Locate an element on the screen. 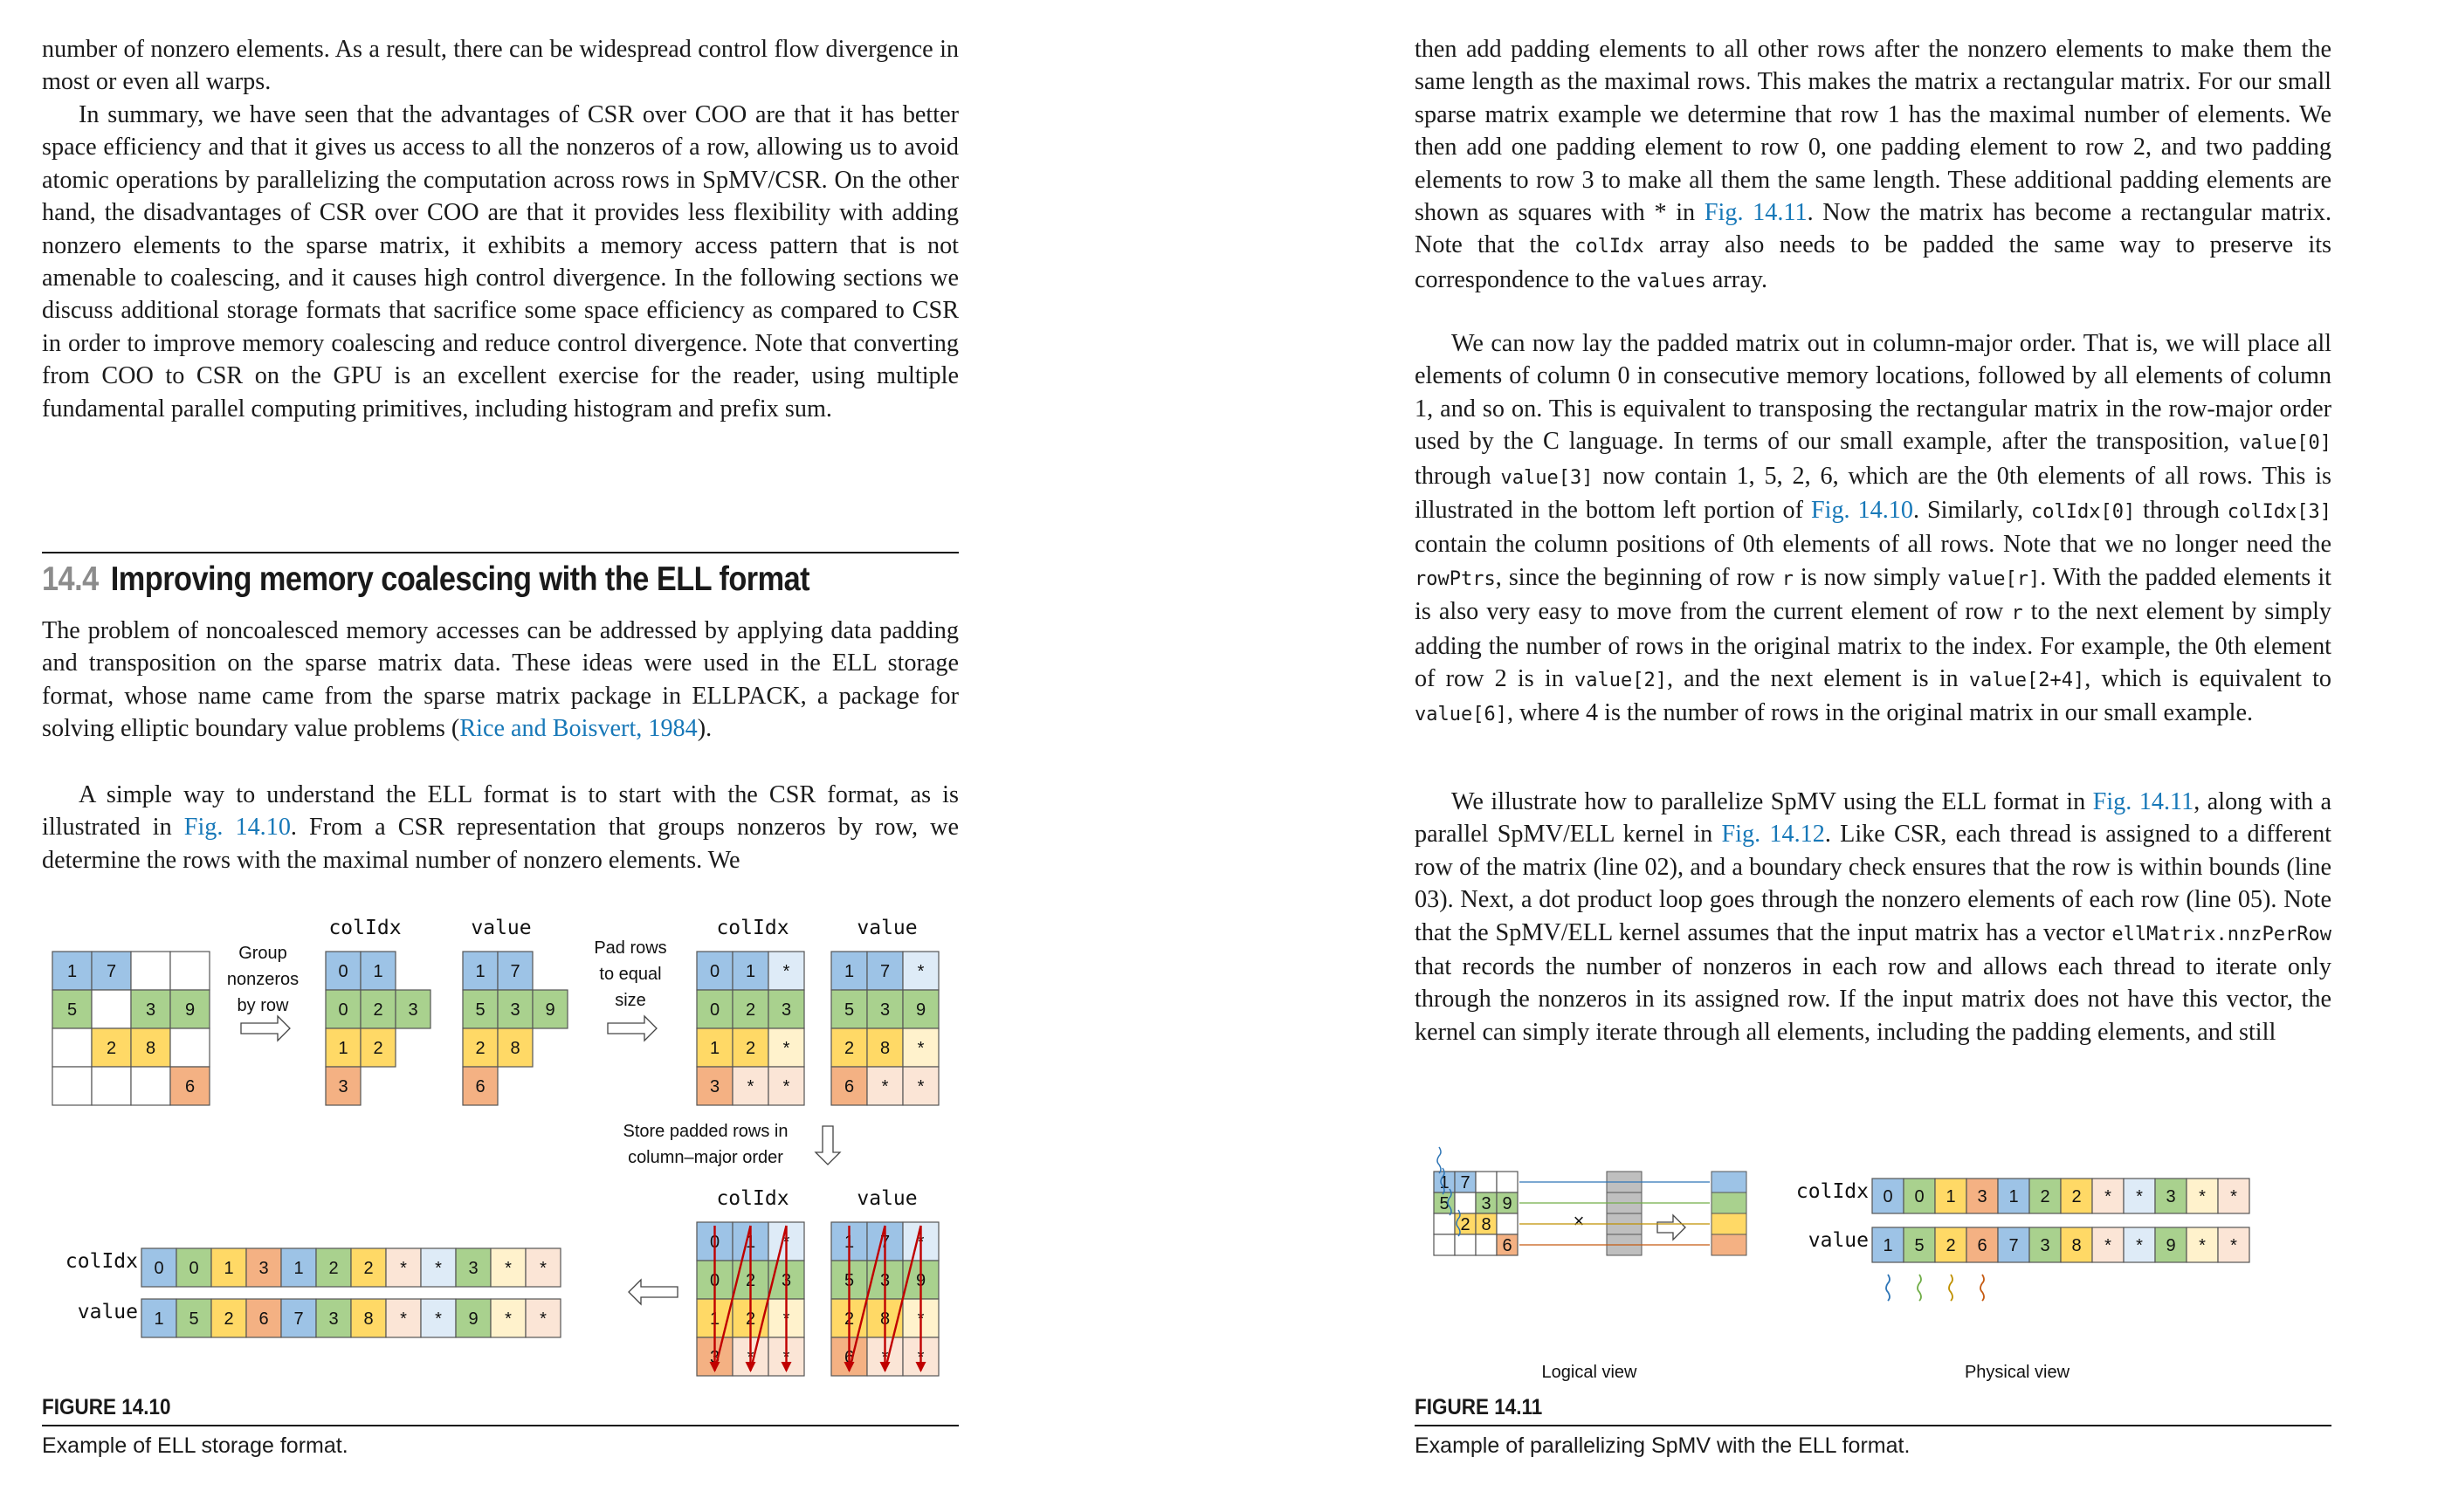  multiply-sign: × is located at coordinates (1579, 1221).